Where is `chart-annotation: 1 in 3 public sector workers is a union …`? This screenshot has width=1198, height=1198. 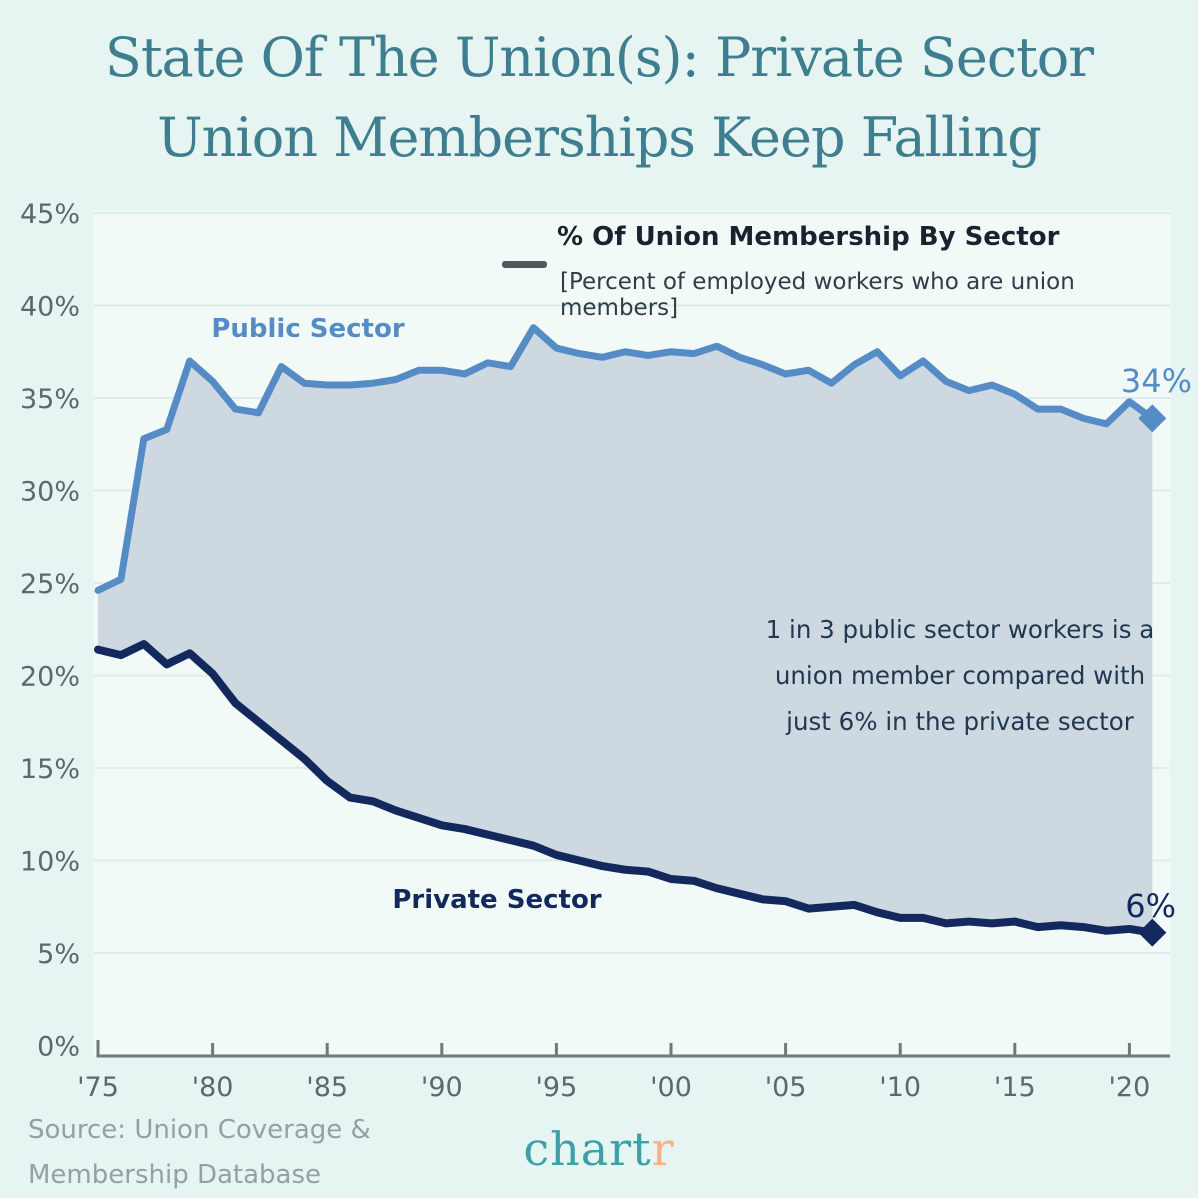
chart-annotation: 1 in 3 public sector workers is a union … is located at coordinates (960, 676).